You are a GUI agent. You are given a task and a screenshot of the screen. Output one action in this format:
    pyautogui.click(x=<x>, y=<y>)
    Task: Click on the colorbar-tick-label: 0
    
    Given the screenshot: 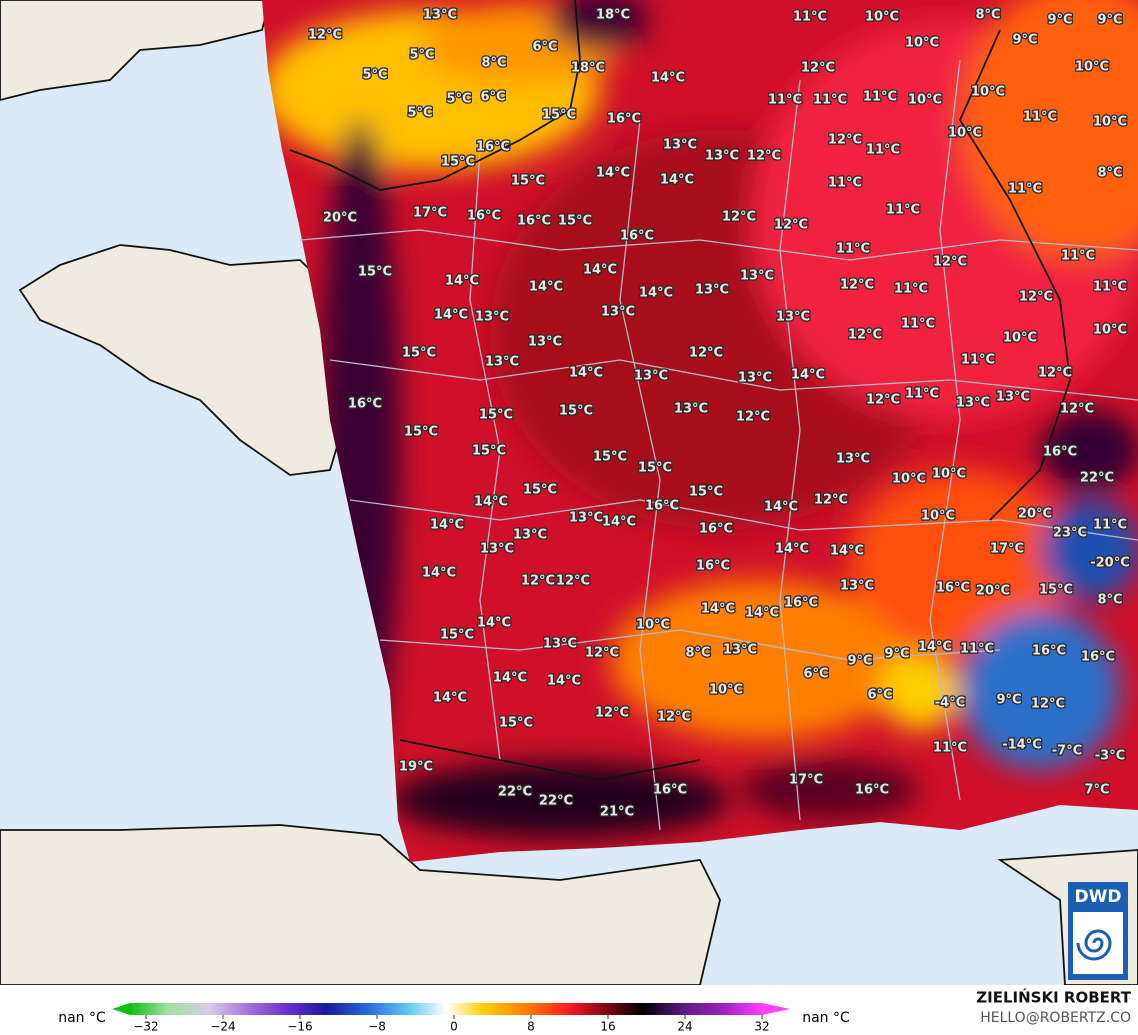 What is the action you would take?
    pyautogui.click(x=454, y=1027)
    